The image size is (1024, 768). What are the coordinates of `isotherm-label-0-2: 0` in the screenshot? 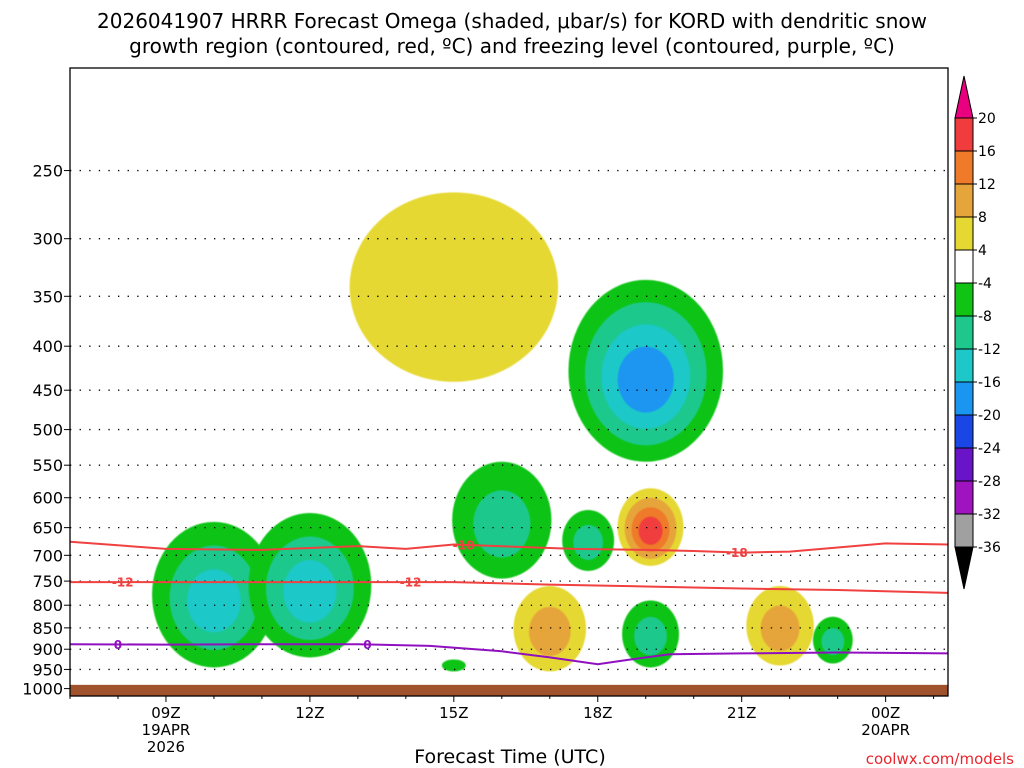 It's located at (367, 645).